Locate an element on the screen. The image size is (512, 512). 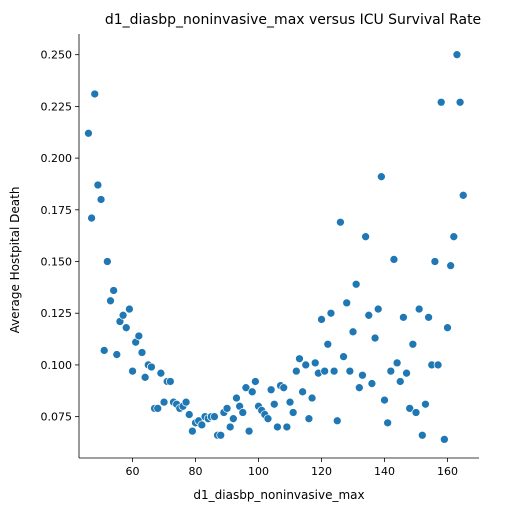
y-tick-label: 0.225 is located at coordinates (57, 106).